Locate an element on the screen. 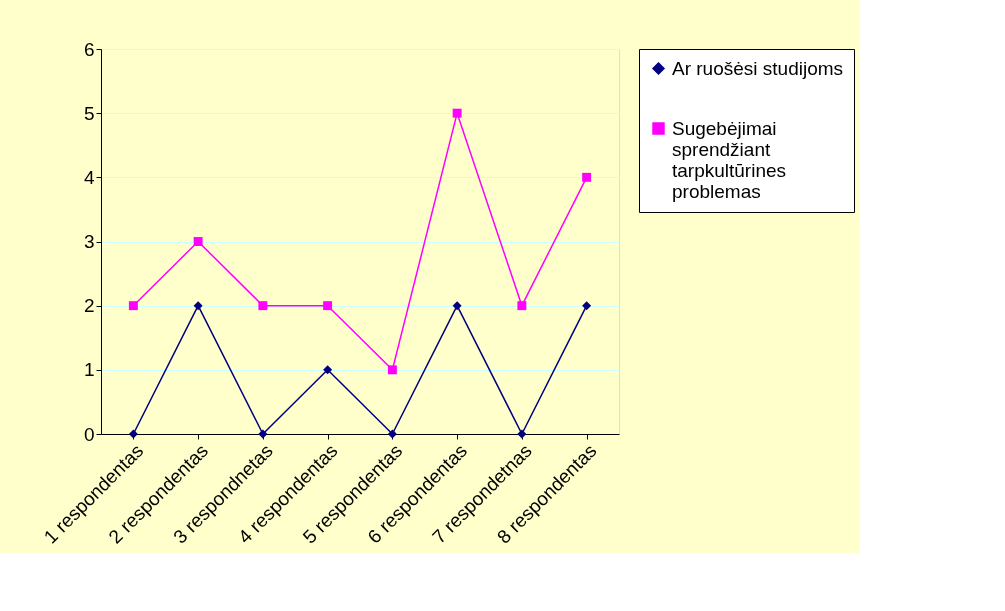  legend-label: Sugebėjimai sprendžiant tarpkultūrines problemas is located at coordinates (729, 159).